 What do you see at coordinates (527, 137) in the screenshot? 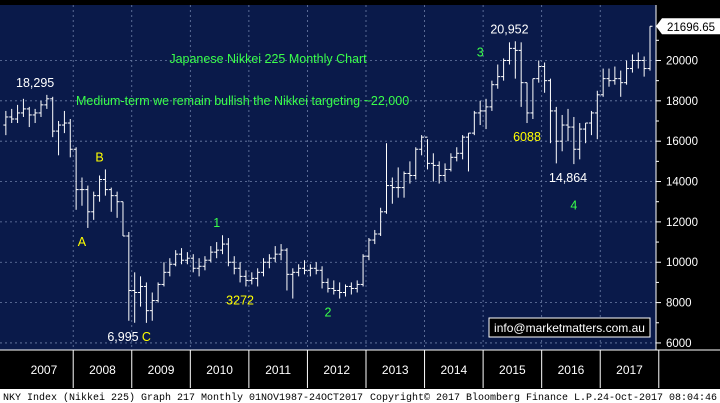
I see `annotation-label: 6088` at bounding box center [527, 137].